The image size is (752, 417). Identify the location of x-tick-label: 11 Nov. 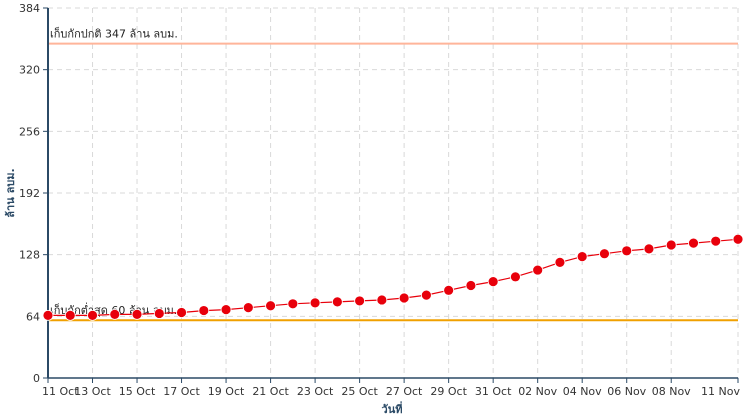
(720, 391).